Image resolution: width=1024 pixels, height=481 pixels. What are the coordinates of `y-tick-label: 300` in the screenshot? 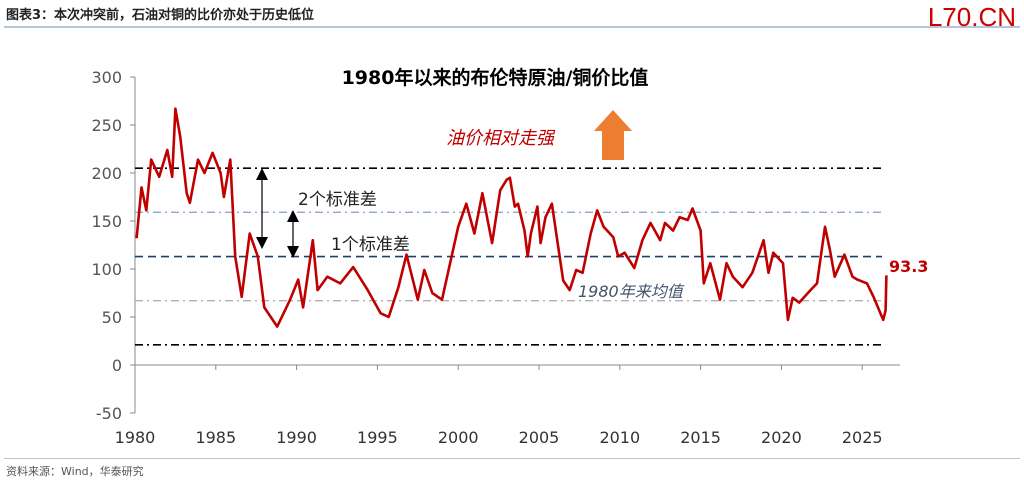 It's located at (106, 77).